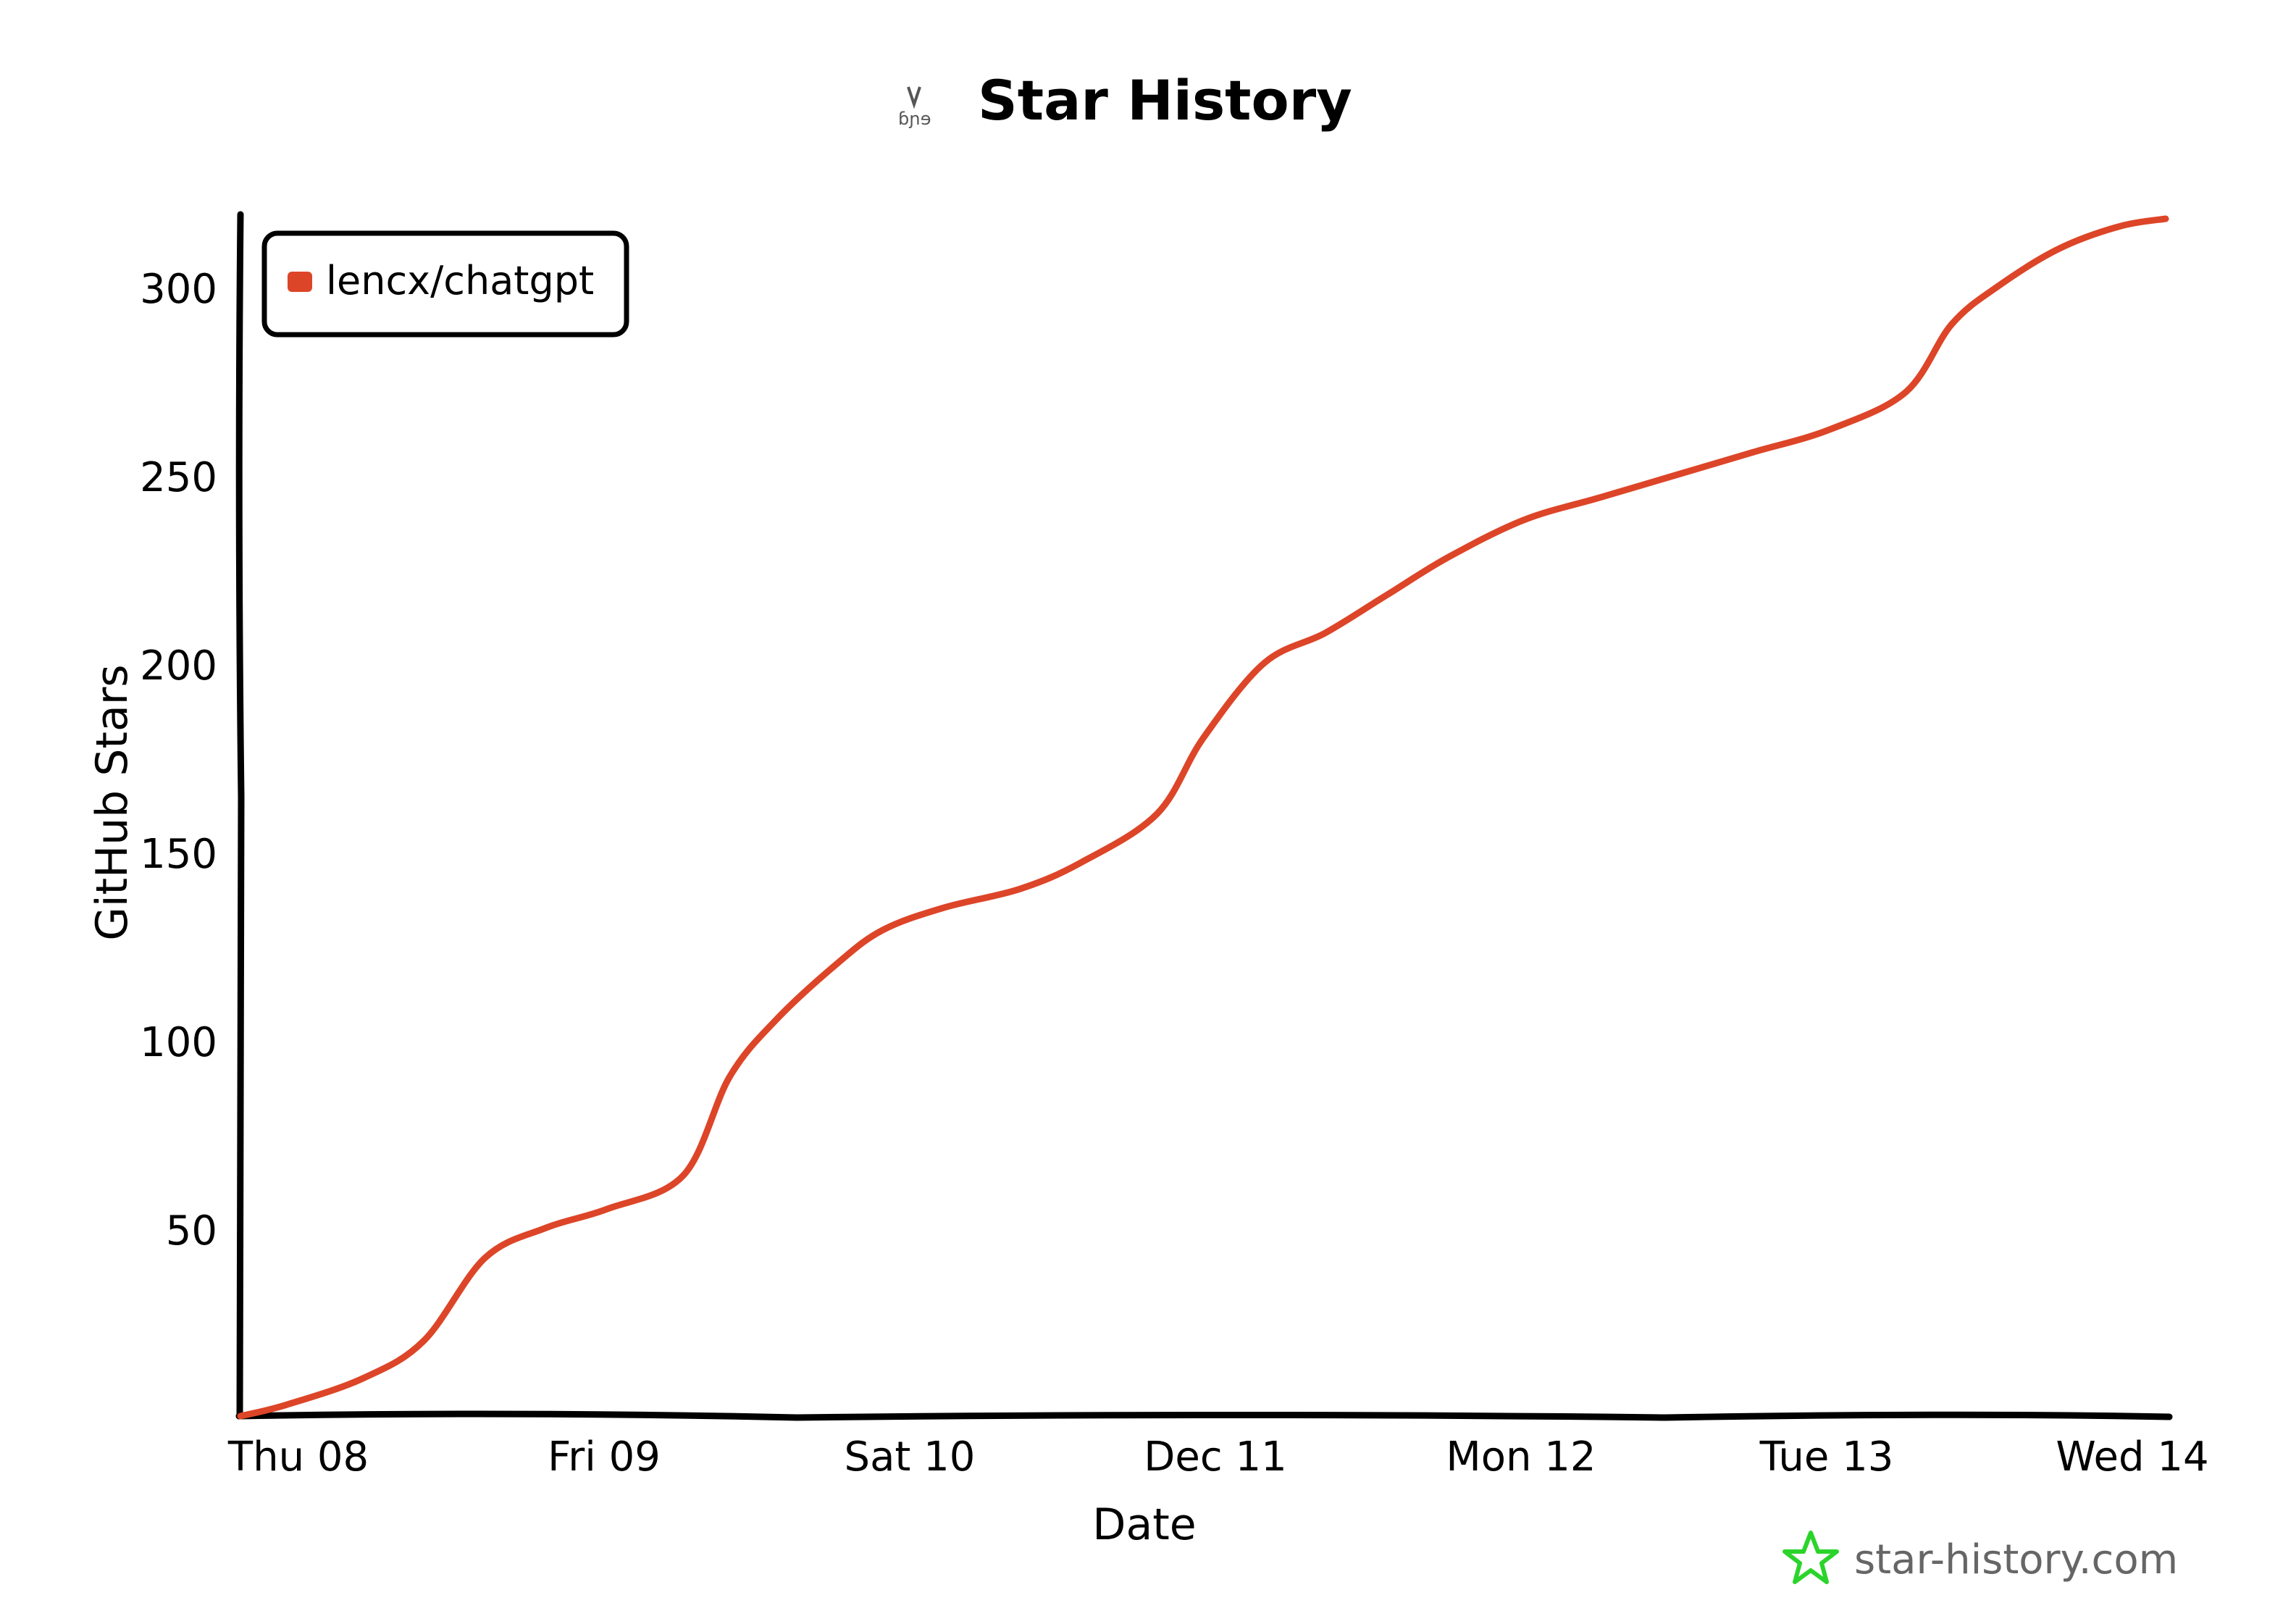 The width and height of the screenshot is (2283, 1624). Describe the element at coordinates (1144, 1524) in the screenshot. I see `x-axis-label: Date` at that location.